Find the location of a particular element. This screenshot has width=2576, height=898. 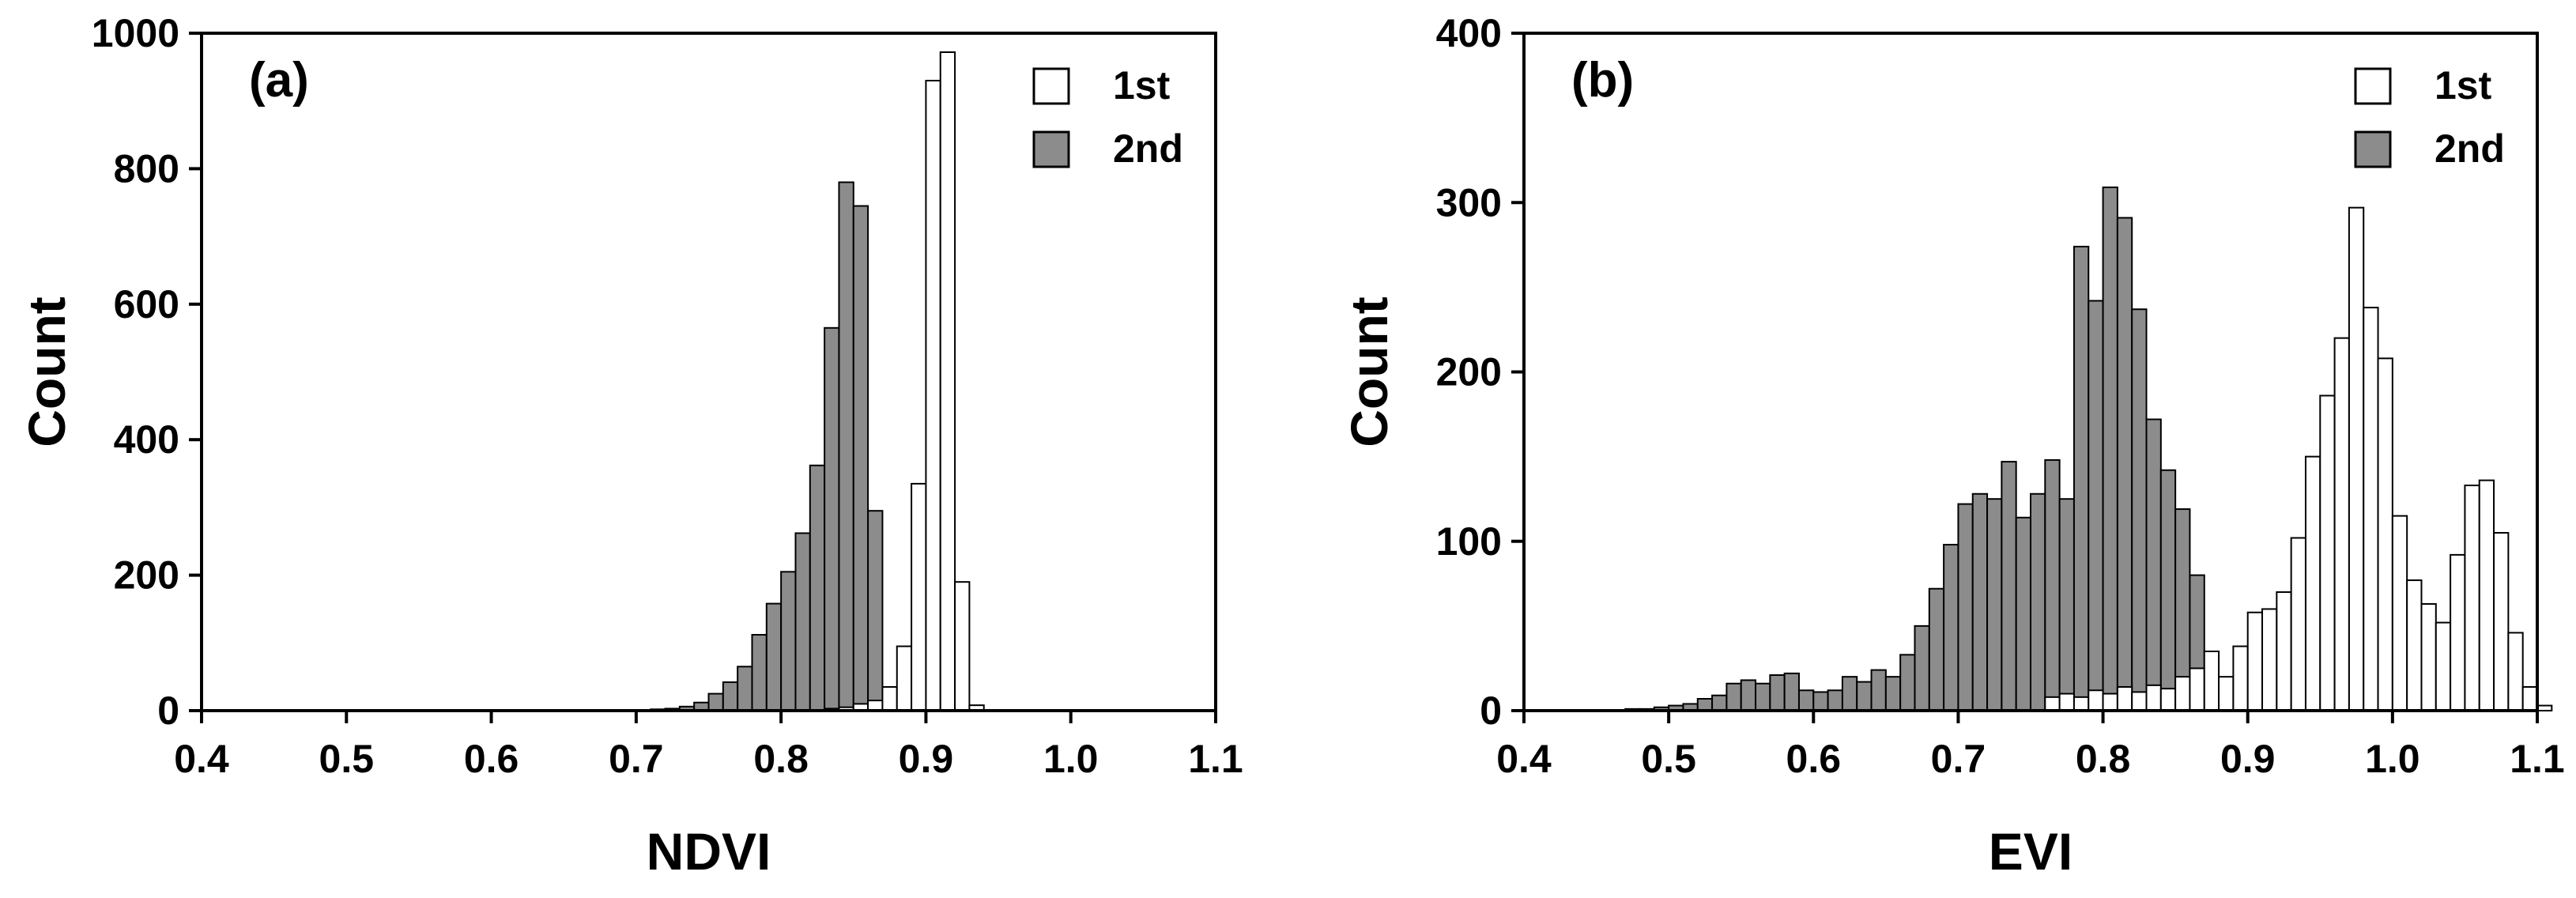

y-tick-label: 0 is located at coordinates (168, 711).